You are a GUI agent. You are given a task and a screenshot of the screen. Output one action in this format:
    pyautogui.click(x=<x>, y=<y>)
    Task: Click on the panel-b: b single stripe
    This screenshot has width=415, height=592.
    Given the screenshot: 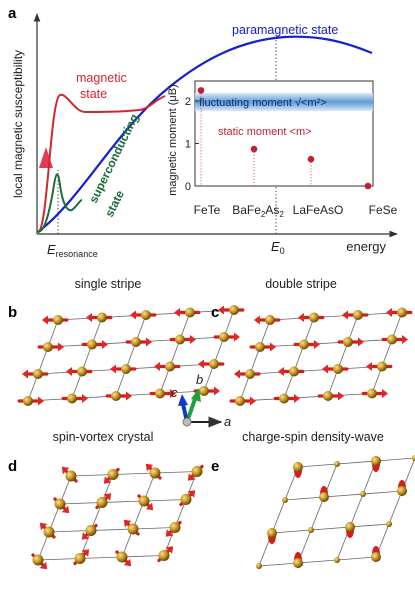 What is the action you would take?
    pyautogui.click(x=126, y=341)
    